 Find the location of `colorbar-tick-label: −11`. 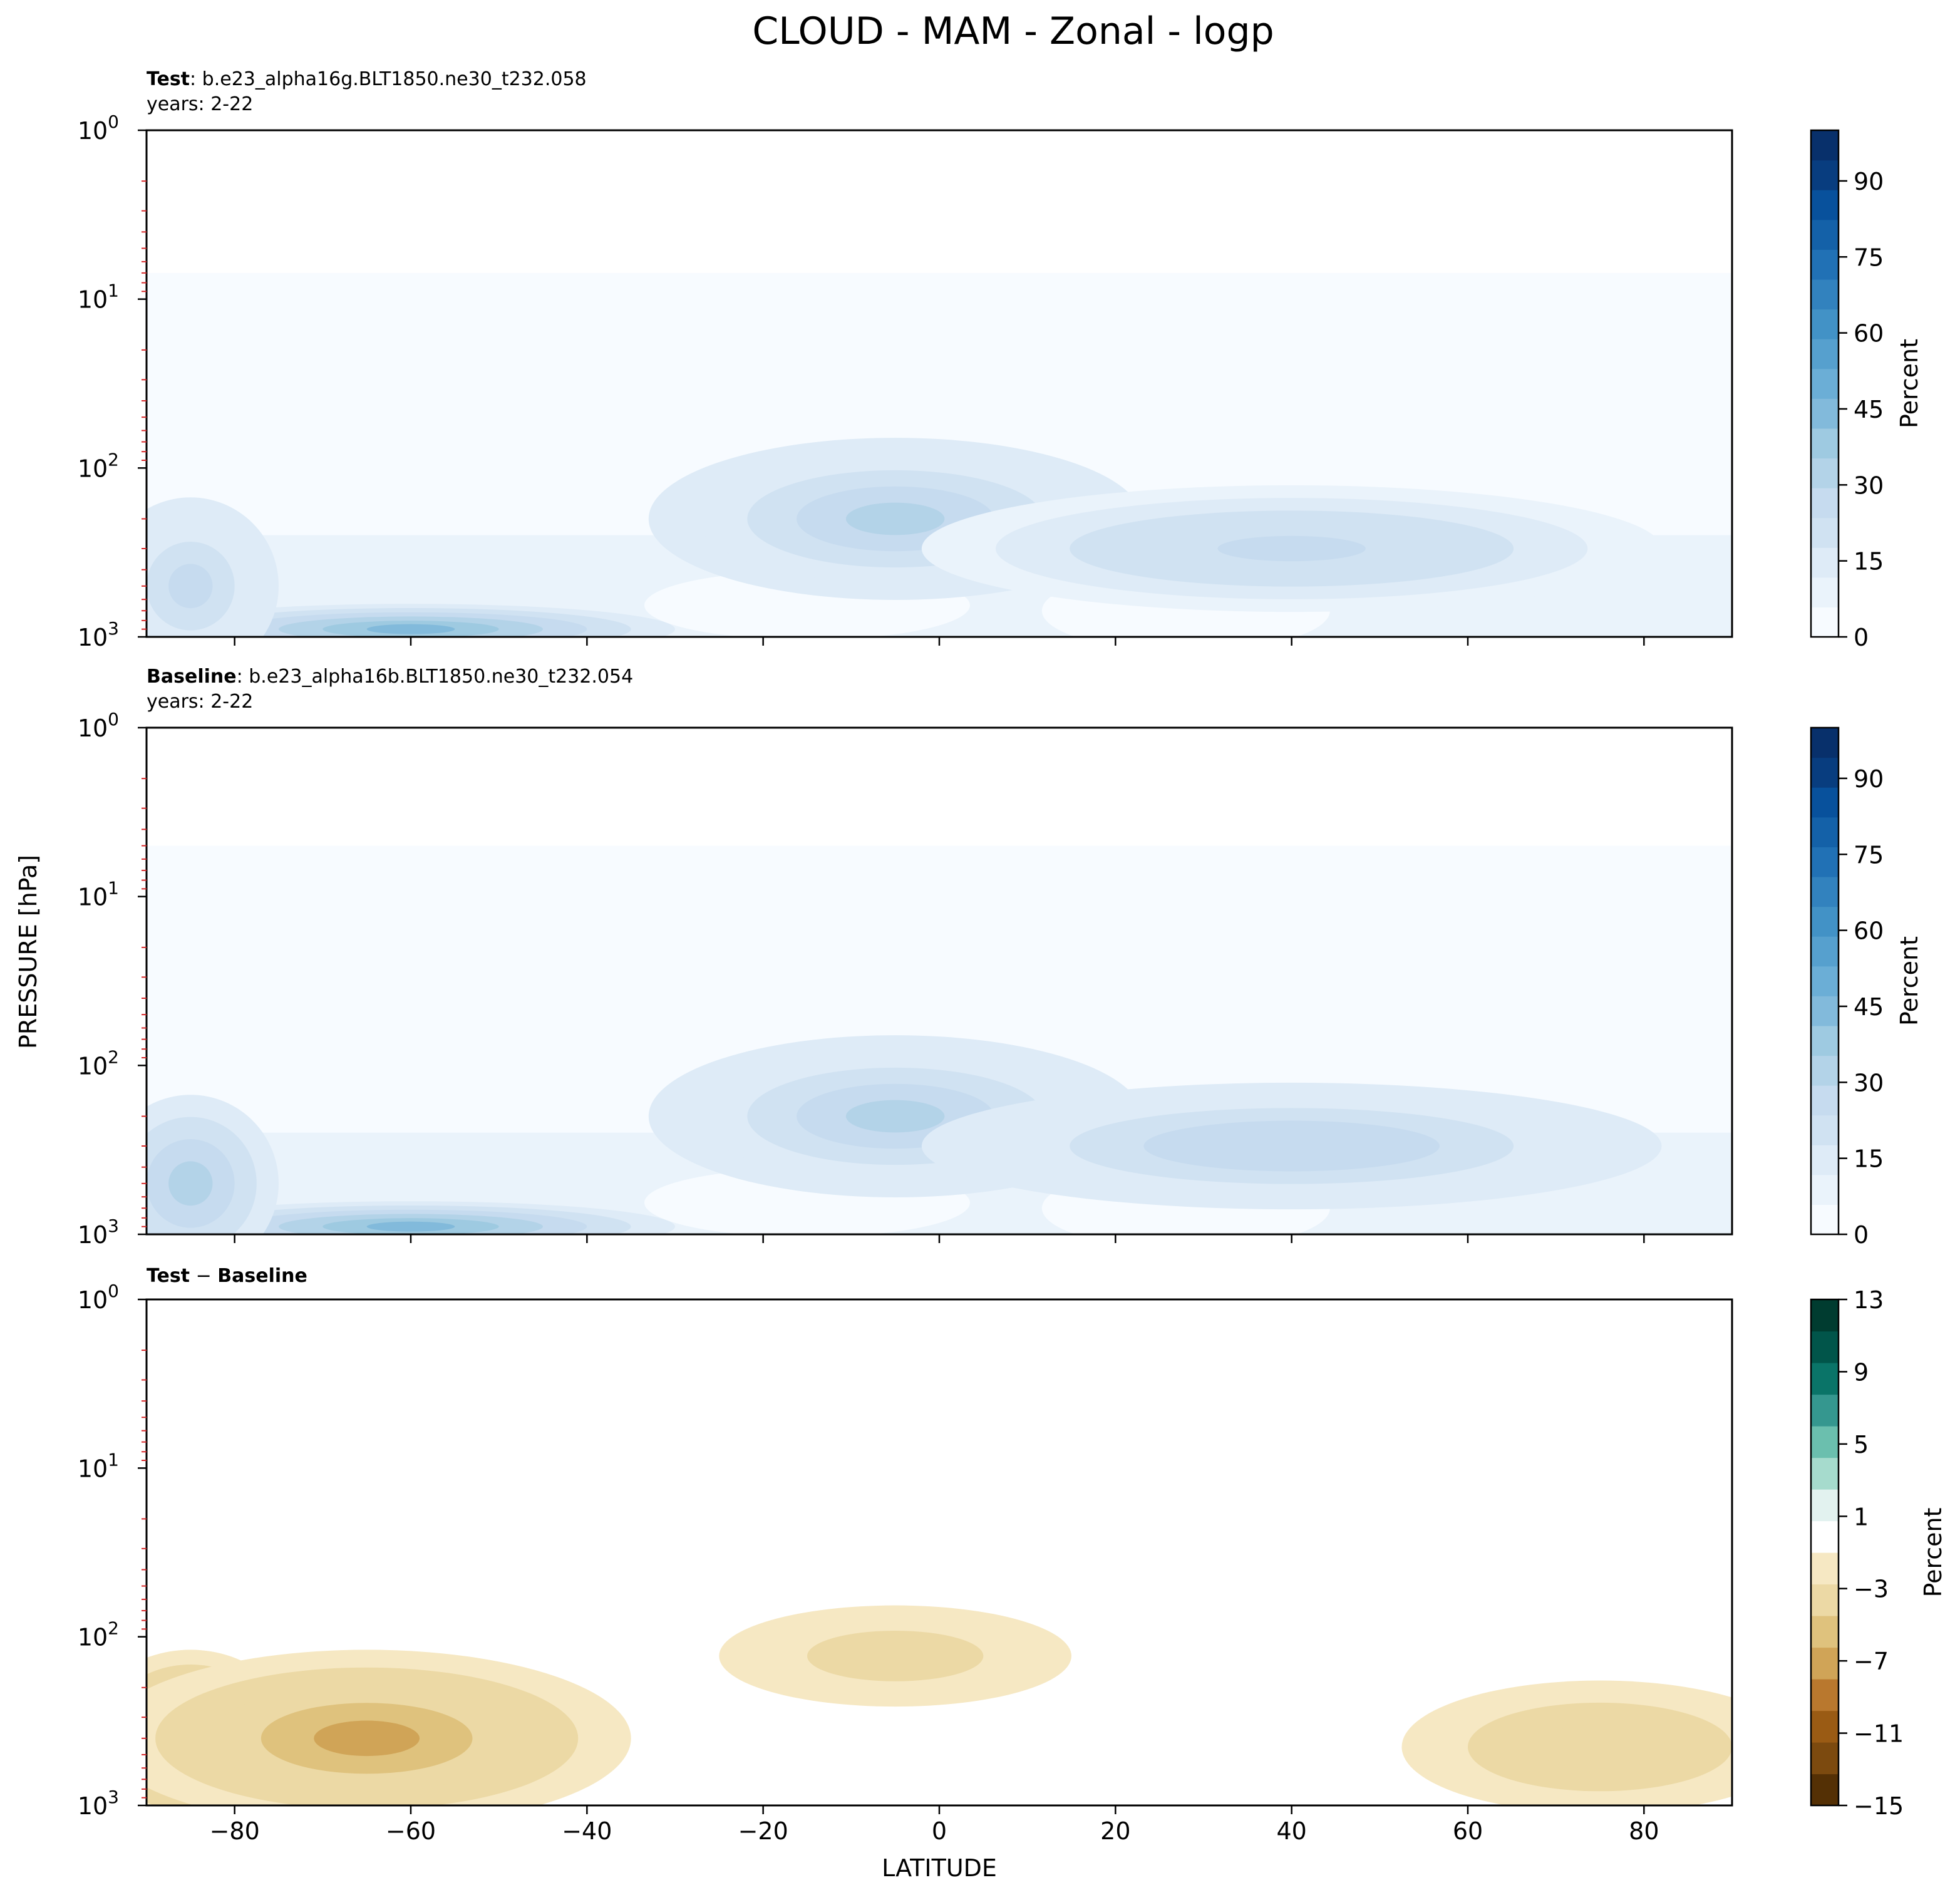

colorbar-tick-label: −11 is located at coordinates (1879, 1734).